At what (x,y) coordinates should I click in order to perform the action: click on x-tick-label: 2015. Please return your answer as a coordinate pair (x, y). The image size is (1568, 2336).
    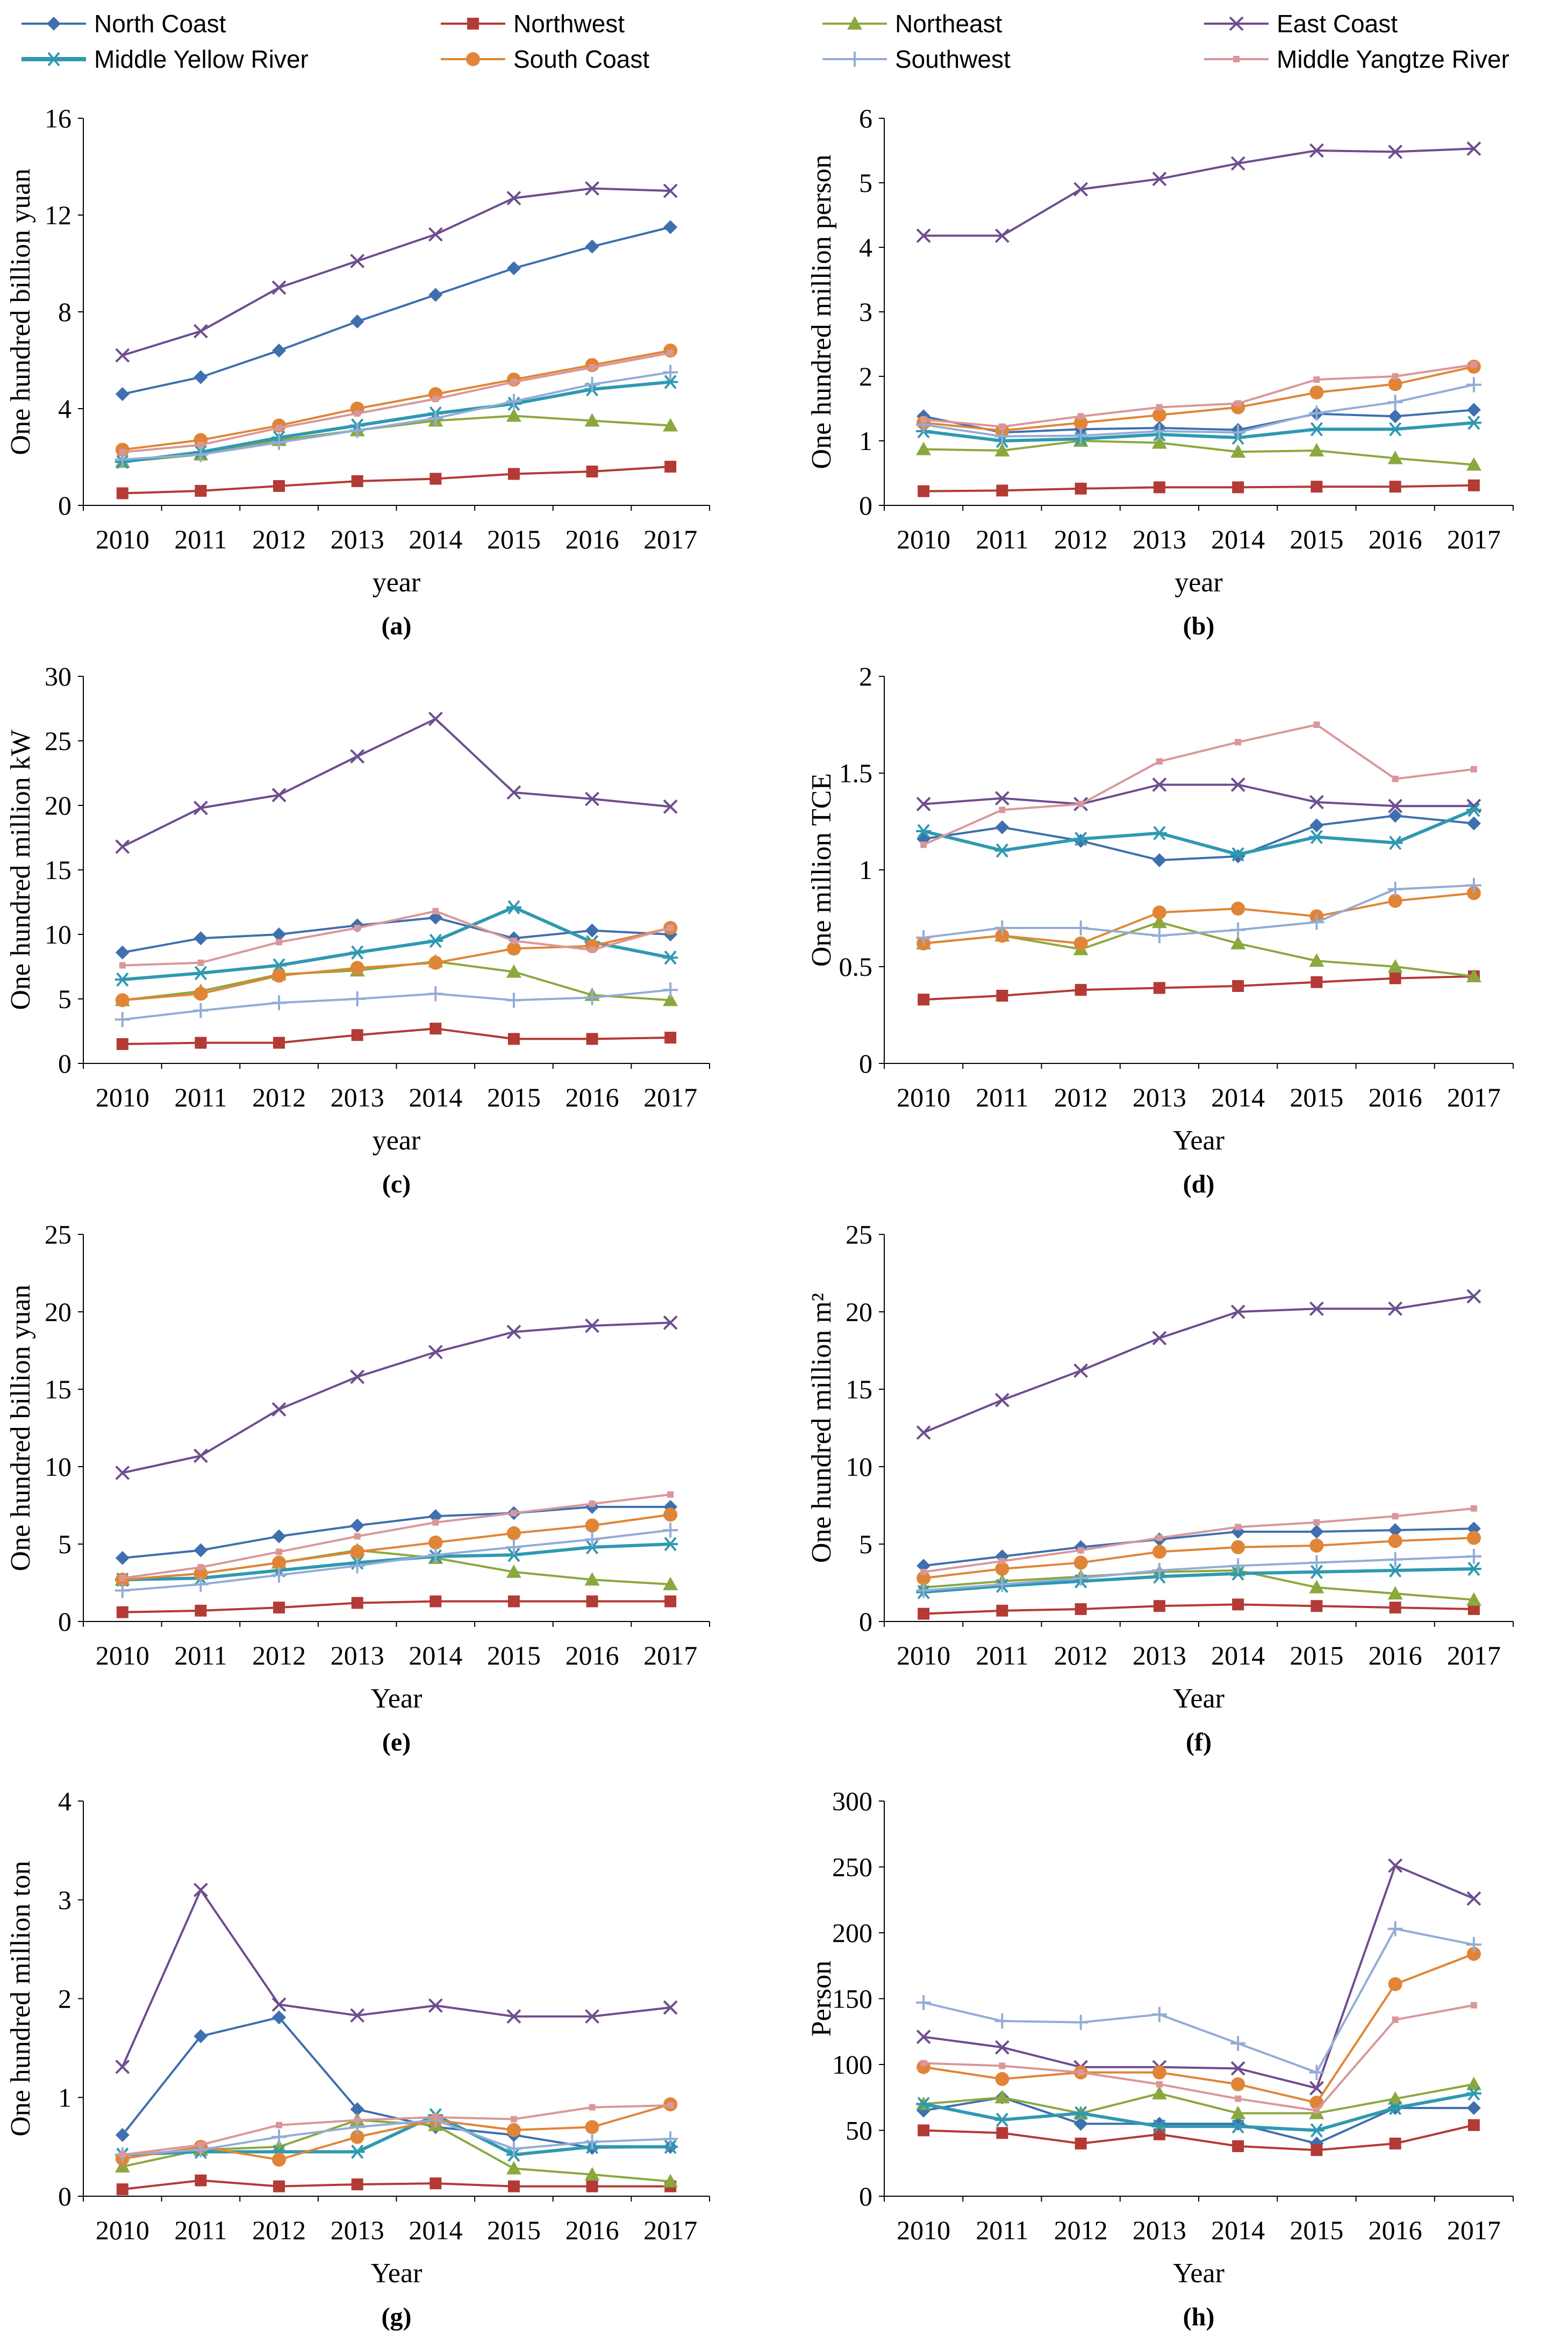
    Looking at the image, I should click on (1316, 1655).